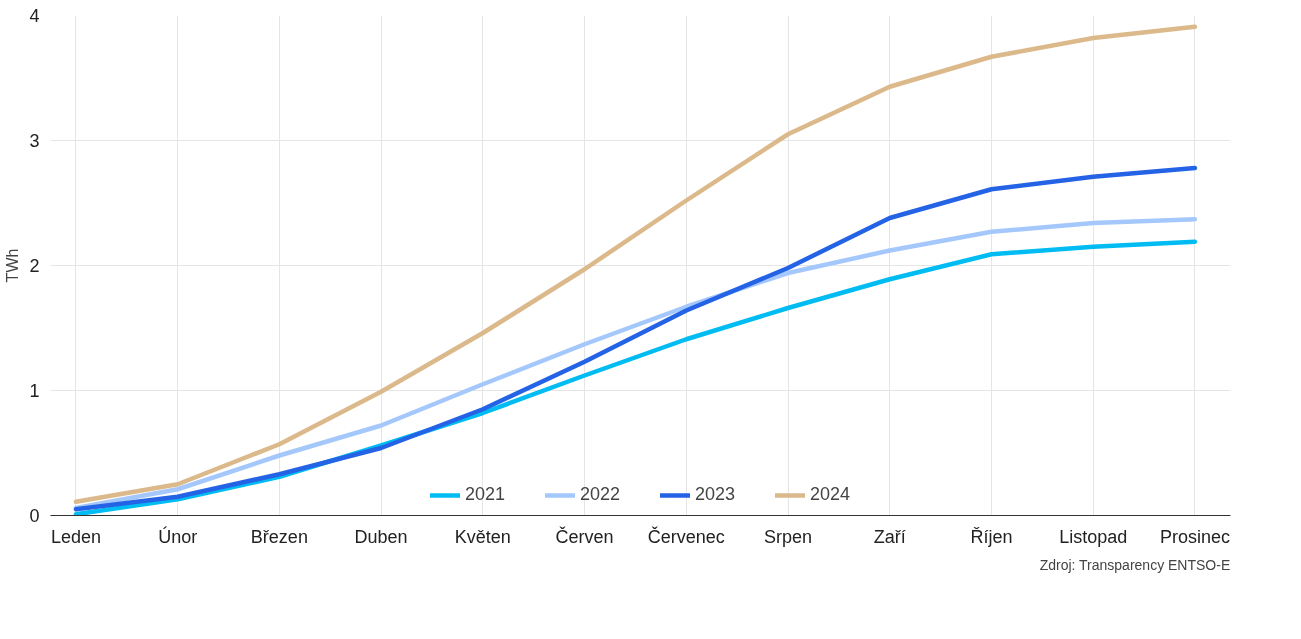 The width and height of the screenshot is (1301, 639). What do you see at coordinates (381, 536) in the screenshot?
I see `x-tick-label: Duben` at bounding box center [381, 536].